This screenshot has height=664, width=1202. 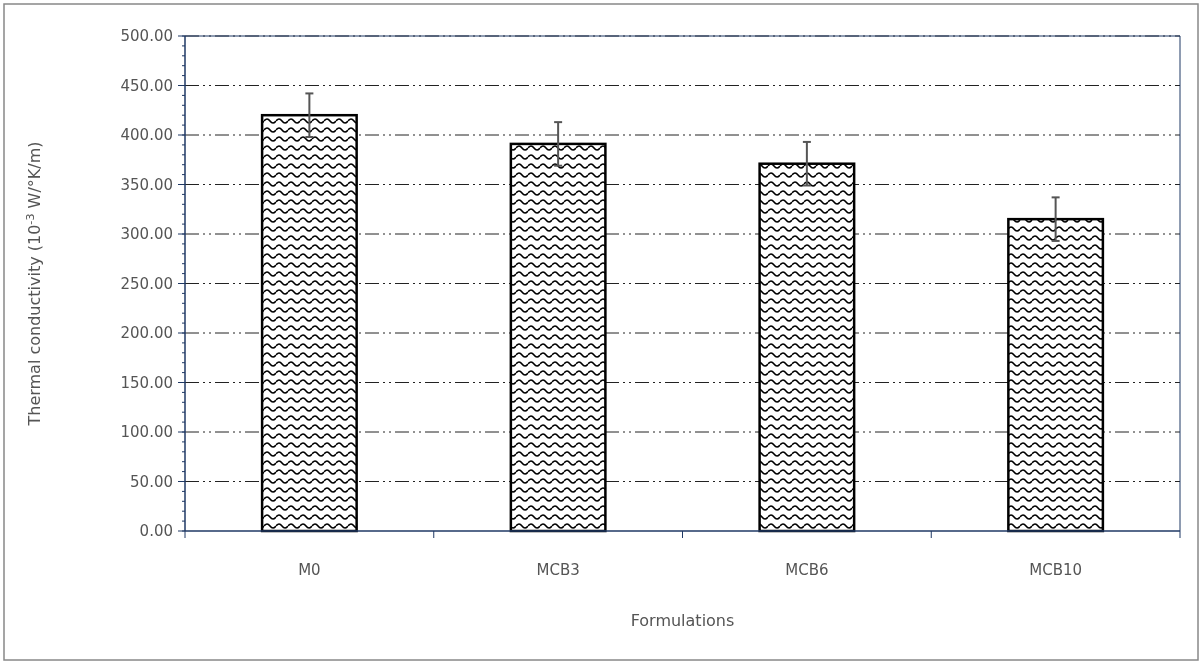 What do you see at coordinates (309, 570) in the screenshot?
I see `x-tick-label: M0` at bounding box center [309, 570].